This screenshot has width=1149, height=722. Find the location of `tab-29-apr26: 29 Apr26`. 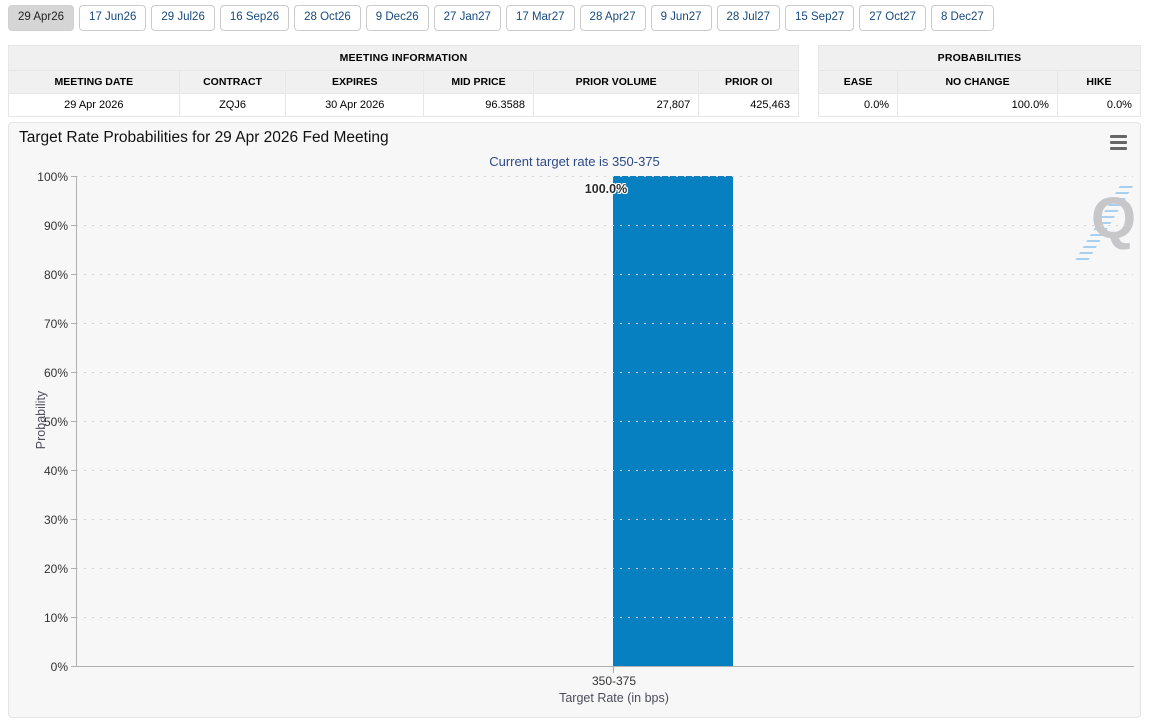

tab-29-apr26: 29 Apr26 is located at coordinates (41, 18).